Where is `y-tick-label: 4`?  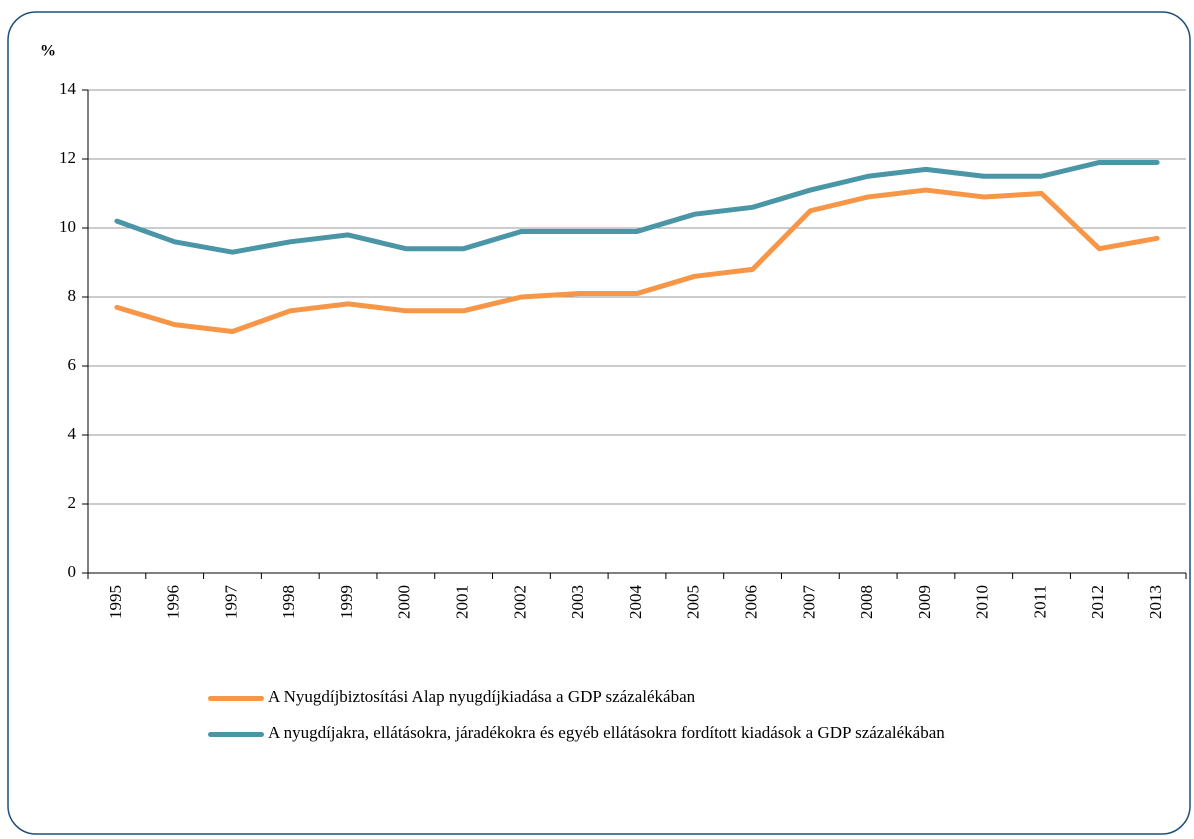
y-tick-label: 4 is located at coordinates (72, 433).